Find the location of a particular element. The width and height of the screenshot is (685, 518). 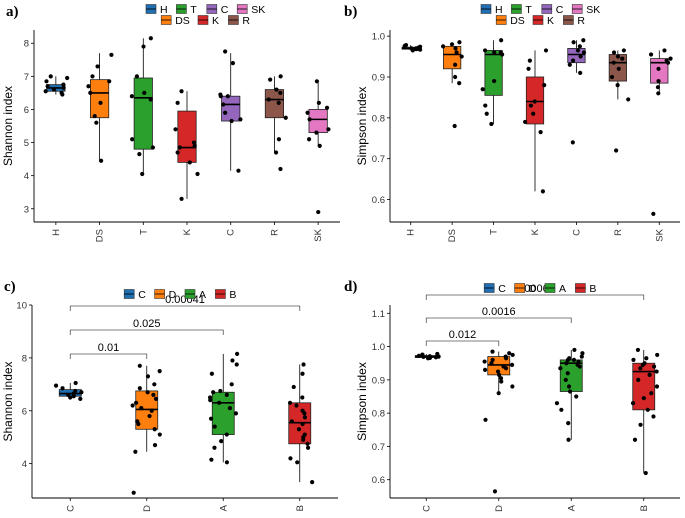

x-tick-label: B is located at coordinates (300, 508).